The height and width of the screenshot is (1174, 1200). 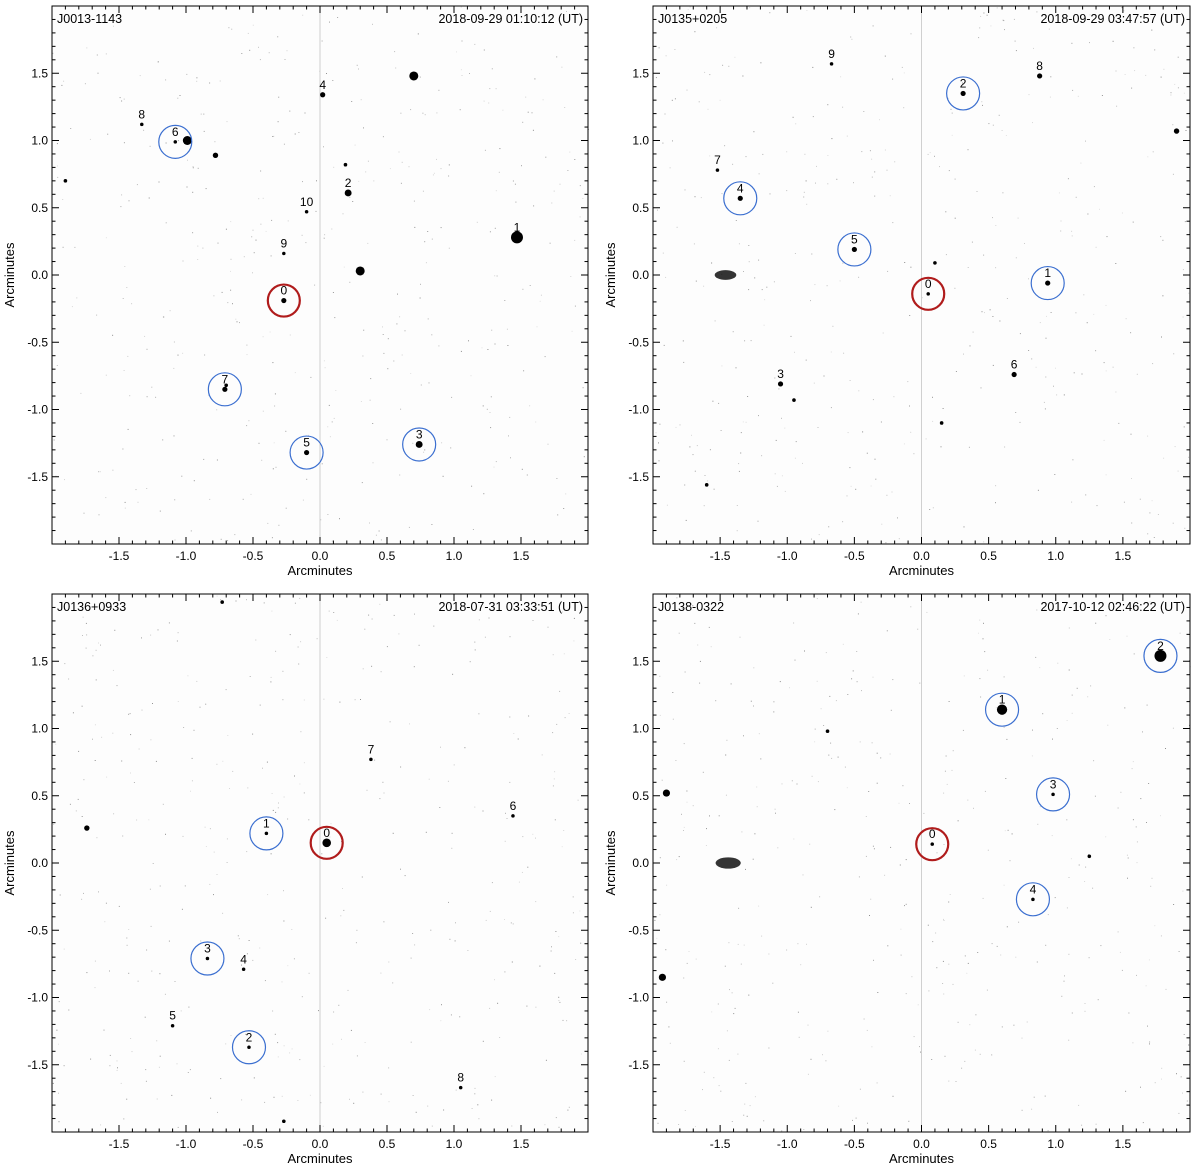 I want to click on source-label: 7, so click(x=371, y=749).